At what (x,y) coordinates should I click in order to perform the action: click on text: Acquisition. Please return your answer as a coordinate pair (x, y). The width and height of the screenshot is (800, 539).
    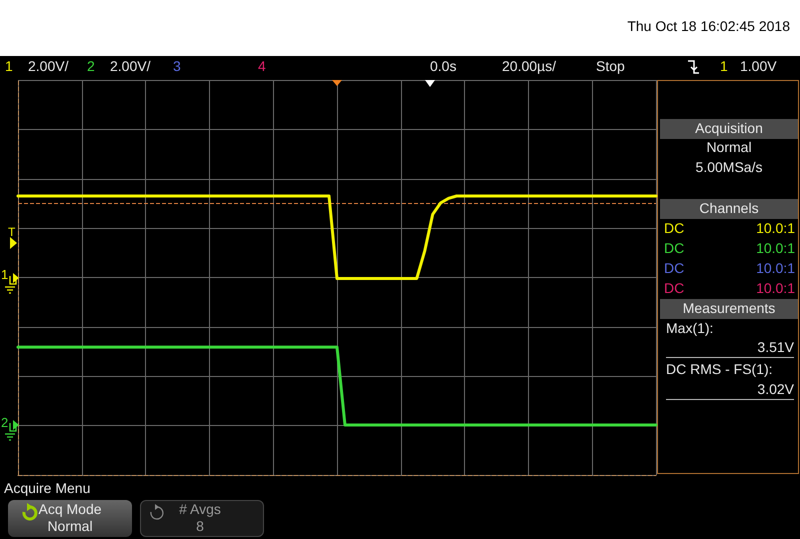
    Looking at the image, I should click on (729, 128).